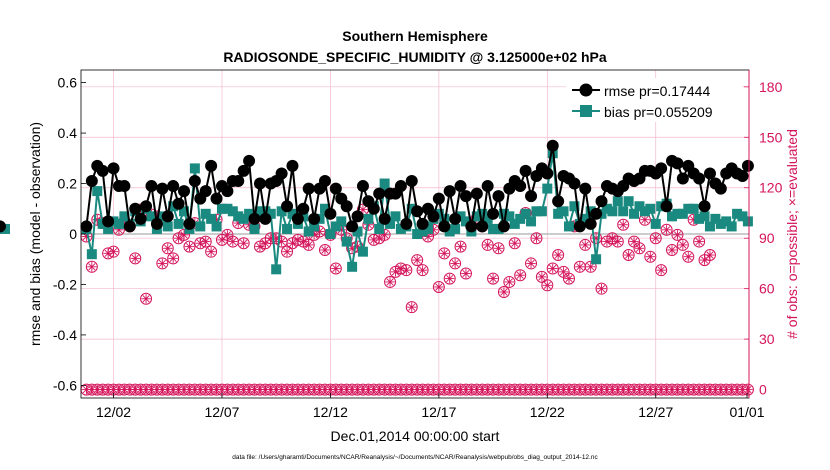 The height and width of the screenshot is (470, 830). Describe the element at coordinates (65, 335) in the screenshot. I see `y-left-tick-label: -0.4` at that location.